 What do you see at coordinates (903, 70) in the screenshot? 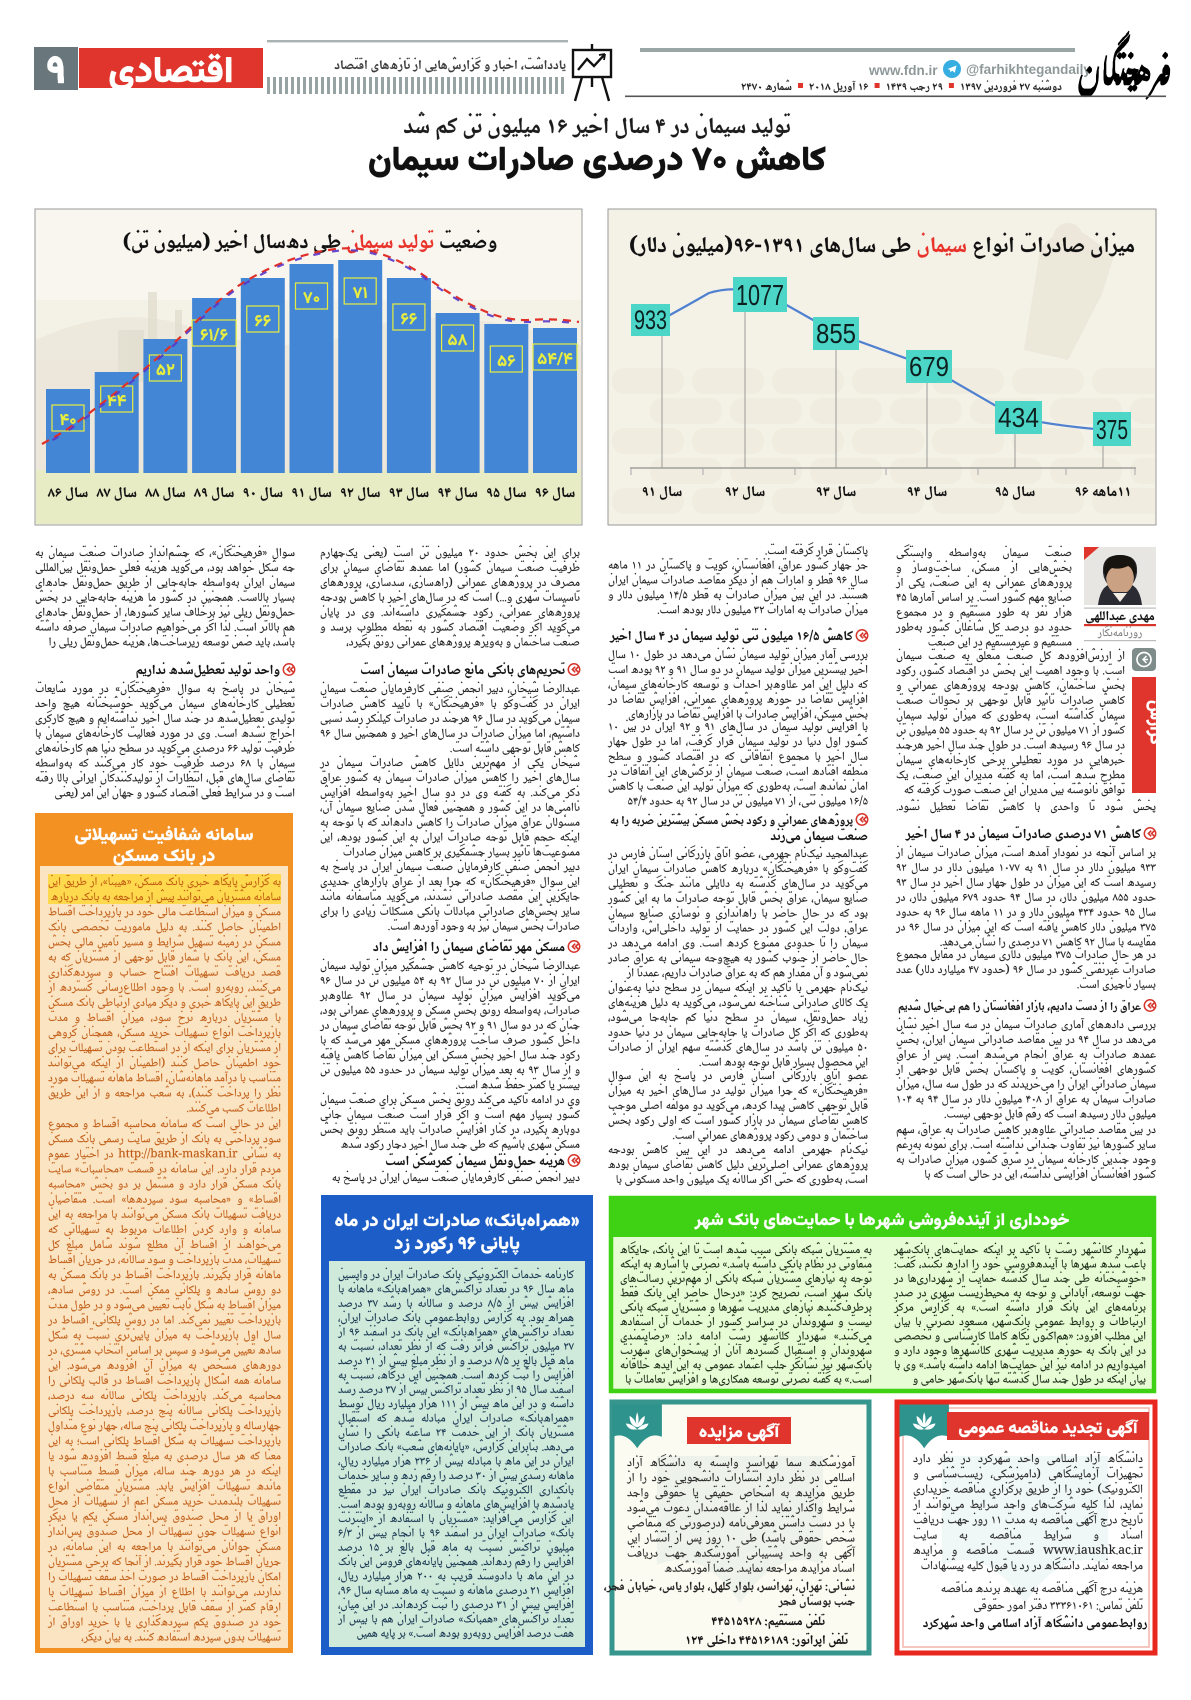
I see `svg-text: www.fdn.ir` at bounding box center [903, 70].